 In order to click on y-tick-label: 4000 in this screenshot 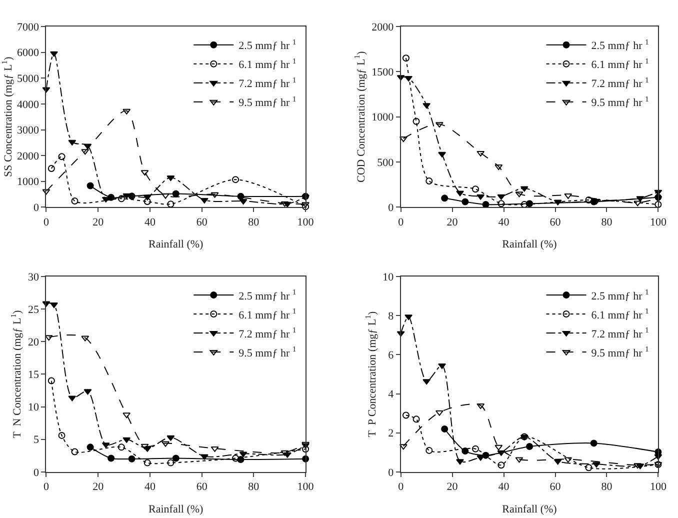, I will do `click(28, 104)`.